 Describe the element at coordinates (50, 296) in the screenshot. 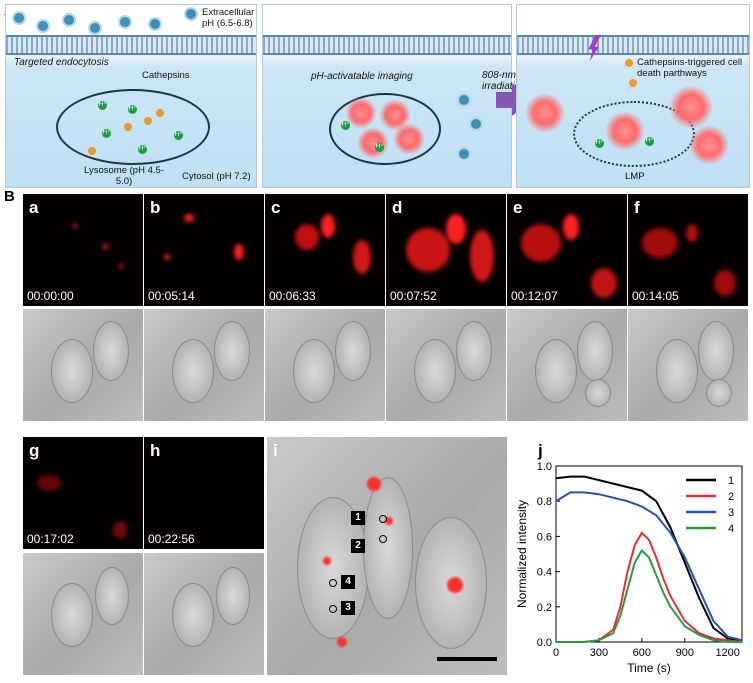

I see `frame-timestamp: 00:00:00` at that location.